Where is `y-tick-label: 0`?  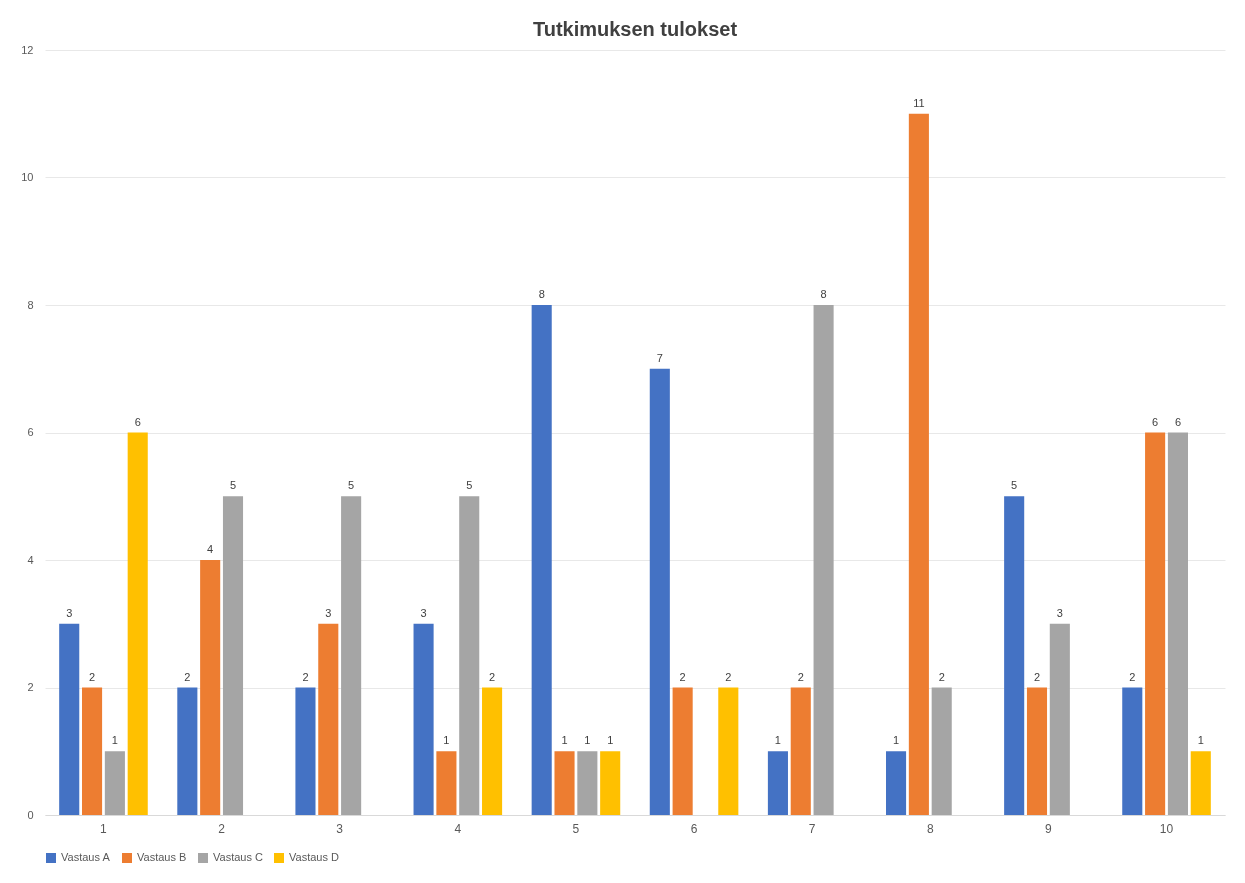
y-tick-label: 0 is located at coordinates (30, 814).